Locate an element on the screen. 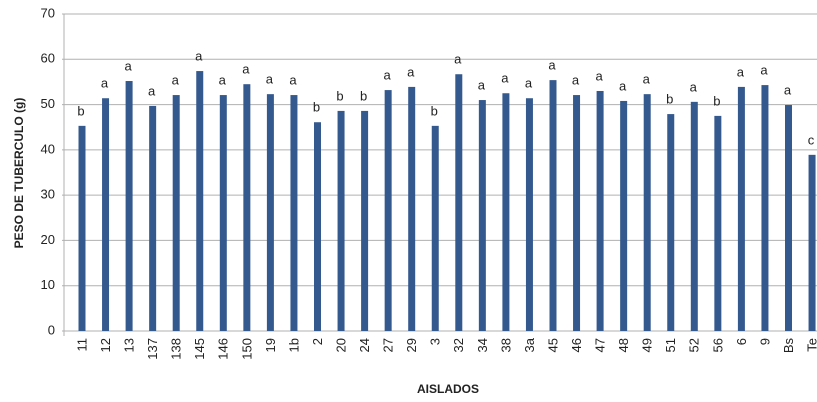 The image size is (817, 402). x-tick-label: 48 is located at coordinates (623, 345).